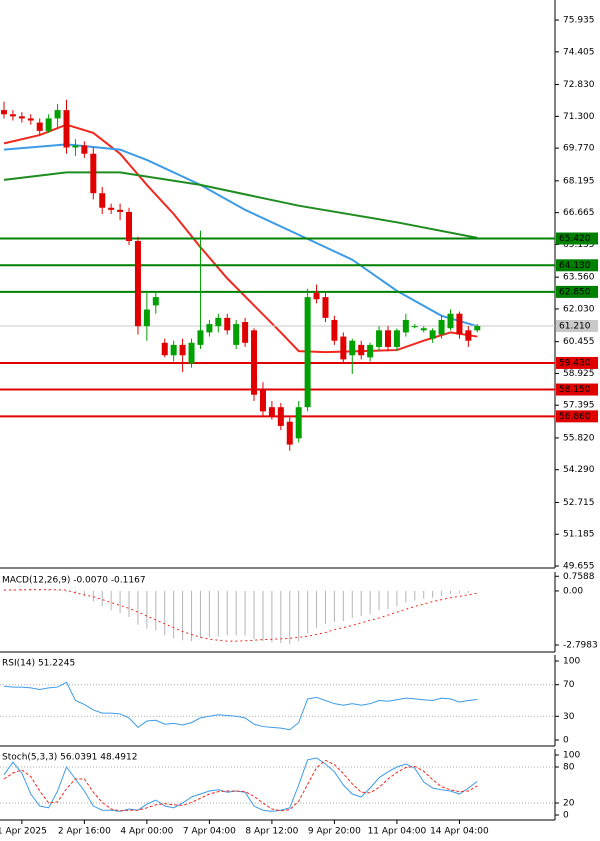 The image size is (600, 841). What do you see at coordinates (579, 278) in the screenshot?
I see `y-tick-label: 63.560` at bounding box center [579, 278].